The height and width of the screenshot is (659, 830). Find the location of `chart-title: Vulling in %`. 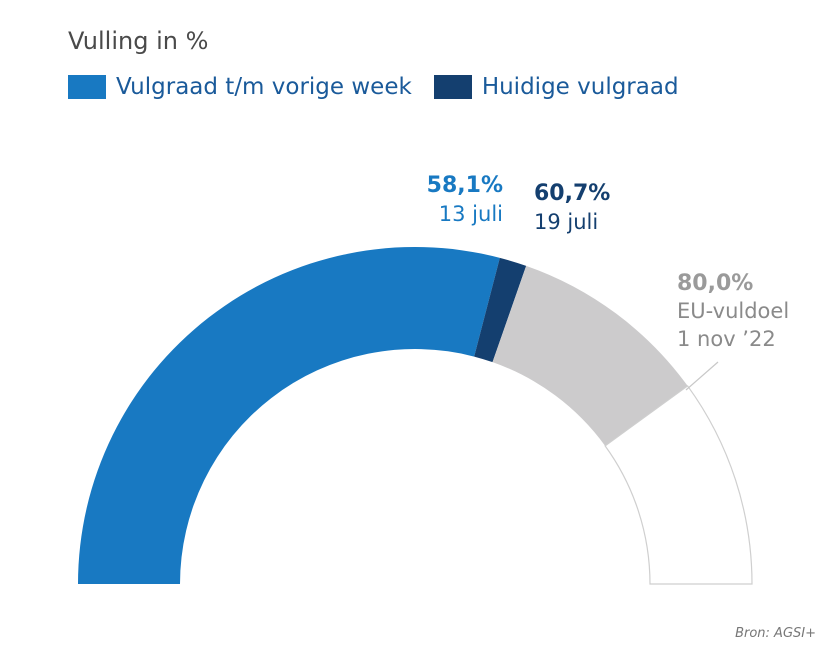

chart-title: Vulling in % is located at coordinates (138, 41).